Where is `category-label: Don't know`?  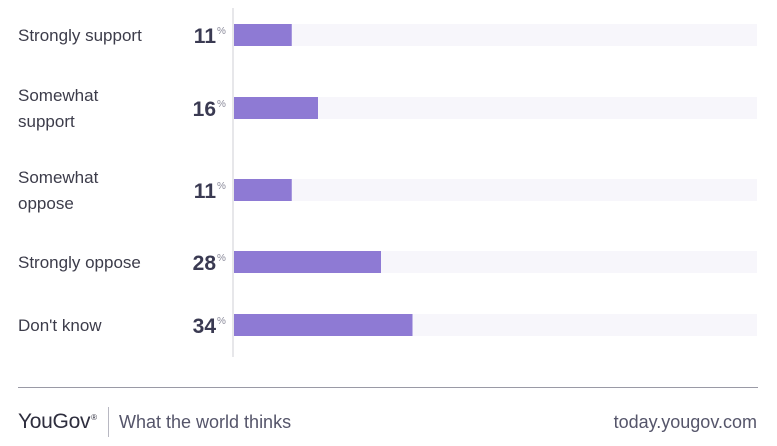
category-label: Don't know is located at coordinates (60, 325).